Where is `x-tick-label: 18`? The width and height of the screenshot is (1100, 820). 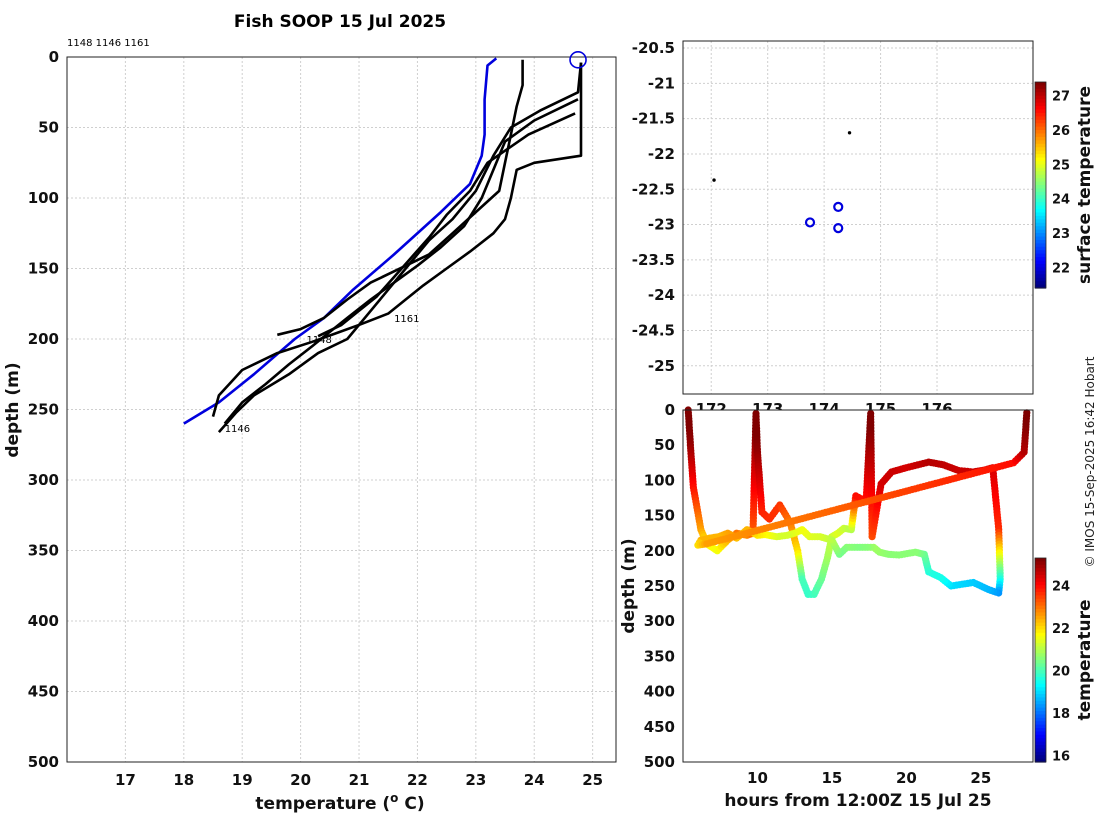 x-tick-label: 18 is located at coordinates (183, 780).